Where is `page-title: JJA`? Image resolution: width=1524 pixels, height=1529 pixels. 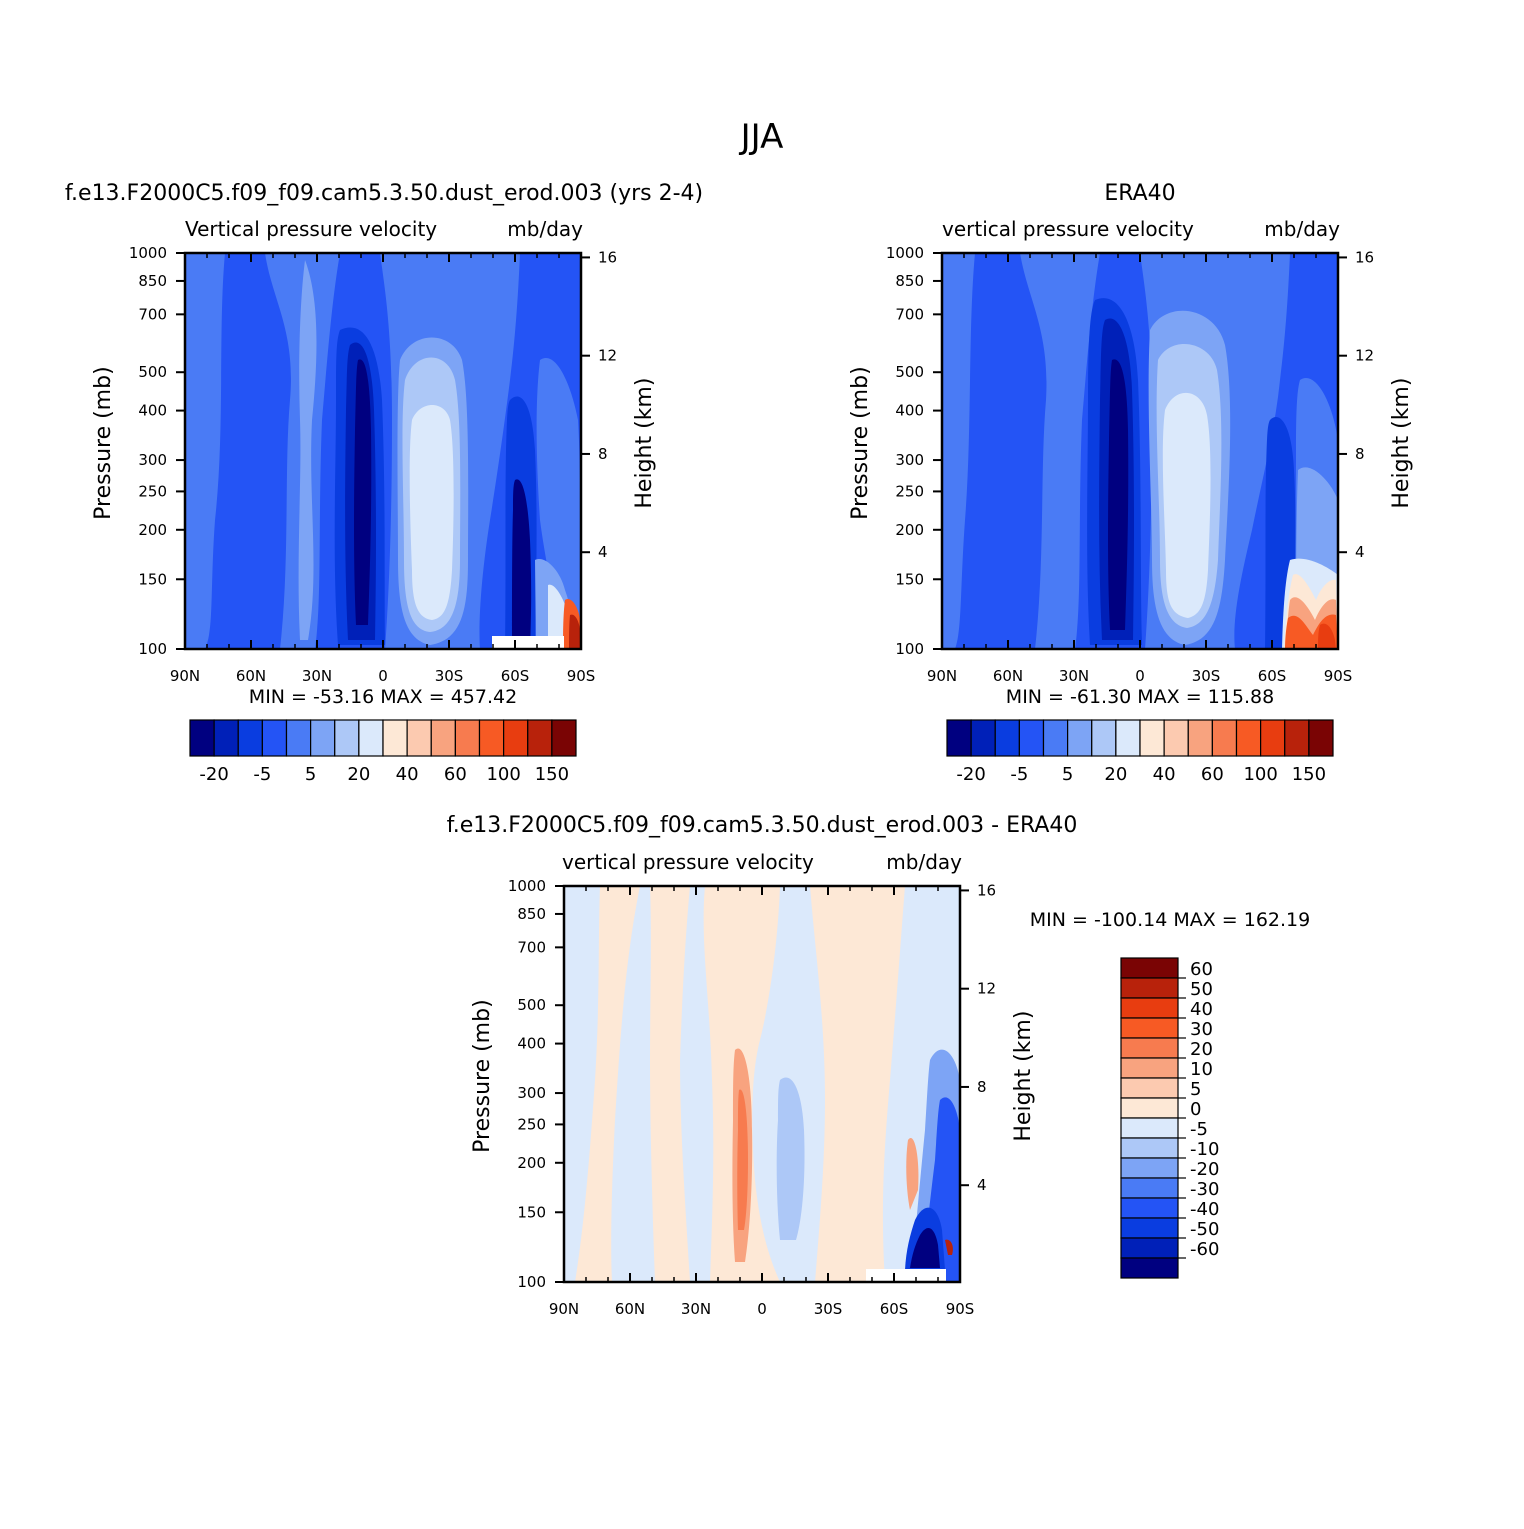
page-title: JJA is located at coordinates (761, 137).